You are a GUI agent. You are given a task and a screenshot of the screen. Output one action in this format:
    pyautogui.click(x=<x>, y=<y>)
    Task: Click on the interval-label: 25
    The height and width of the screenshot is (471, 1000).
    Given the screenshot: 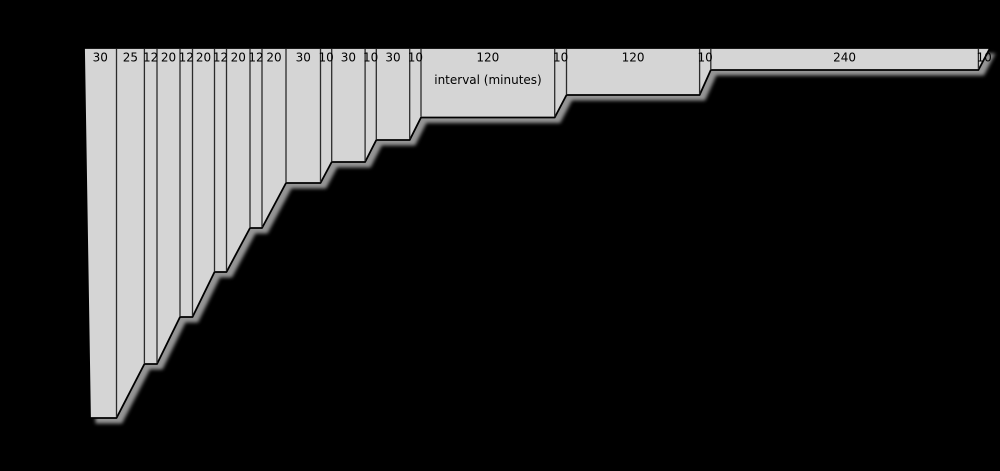 What is the action you would take?
    pyautogui.click(x=130, y=58)
    